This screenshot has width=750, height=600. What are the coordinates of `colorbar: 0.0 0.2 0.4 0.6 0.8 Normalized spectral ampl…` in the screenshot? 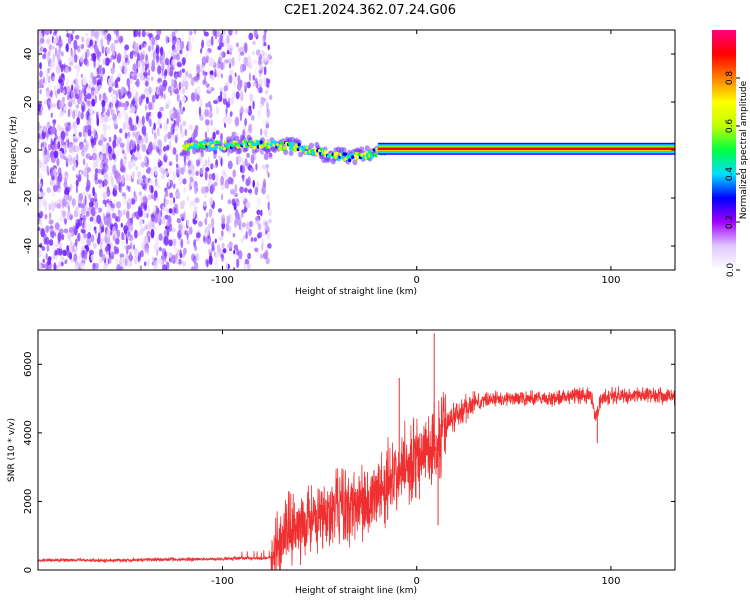 It's located at (730, 153).